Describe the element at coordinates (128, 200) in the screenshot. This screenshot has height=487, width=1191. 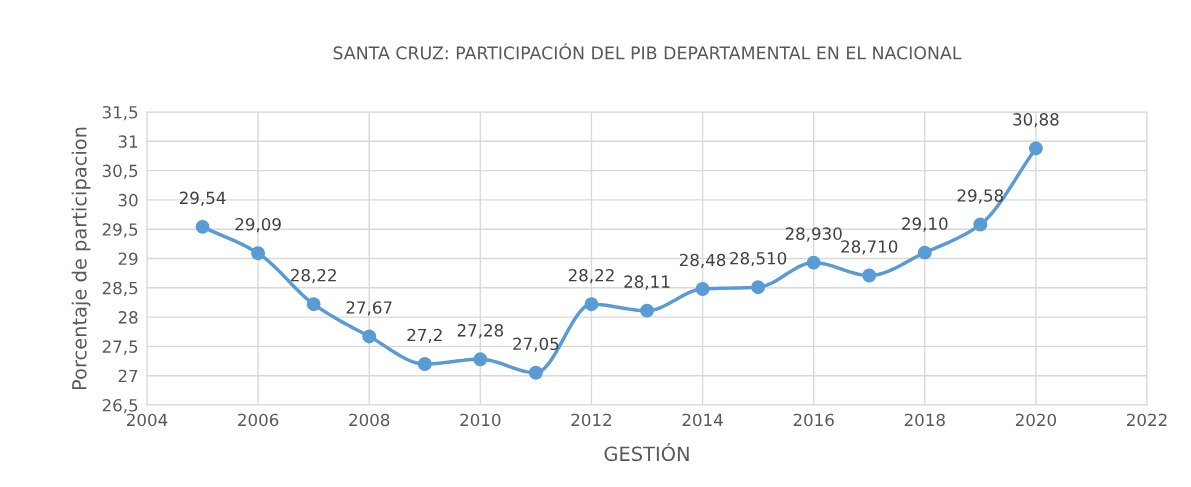
I see `y-tick-label: 30` at that location.